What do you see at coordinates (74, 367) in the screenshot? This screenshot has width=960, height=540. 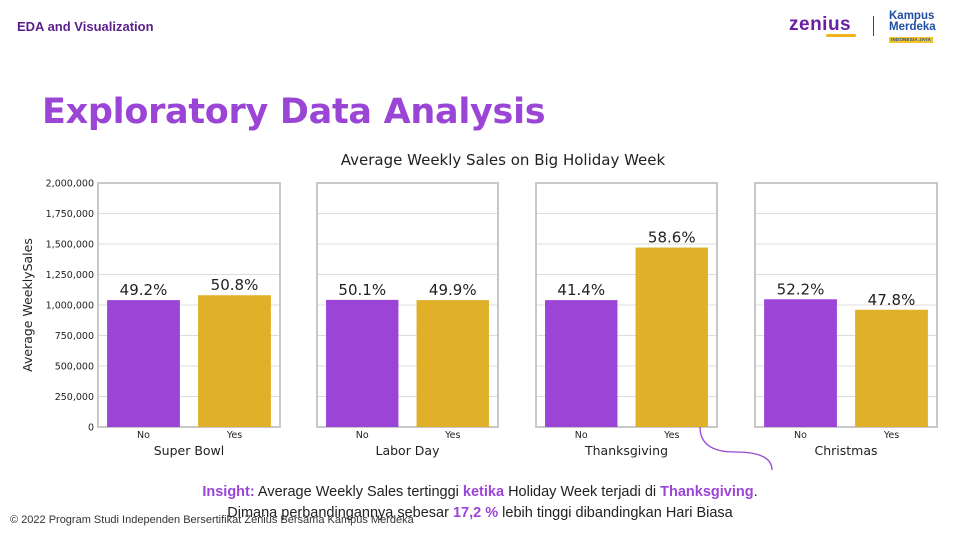 I see `y-tick-label: 500,000` at bounding box center [74, 367].